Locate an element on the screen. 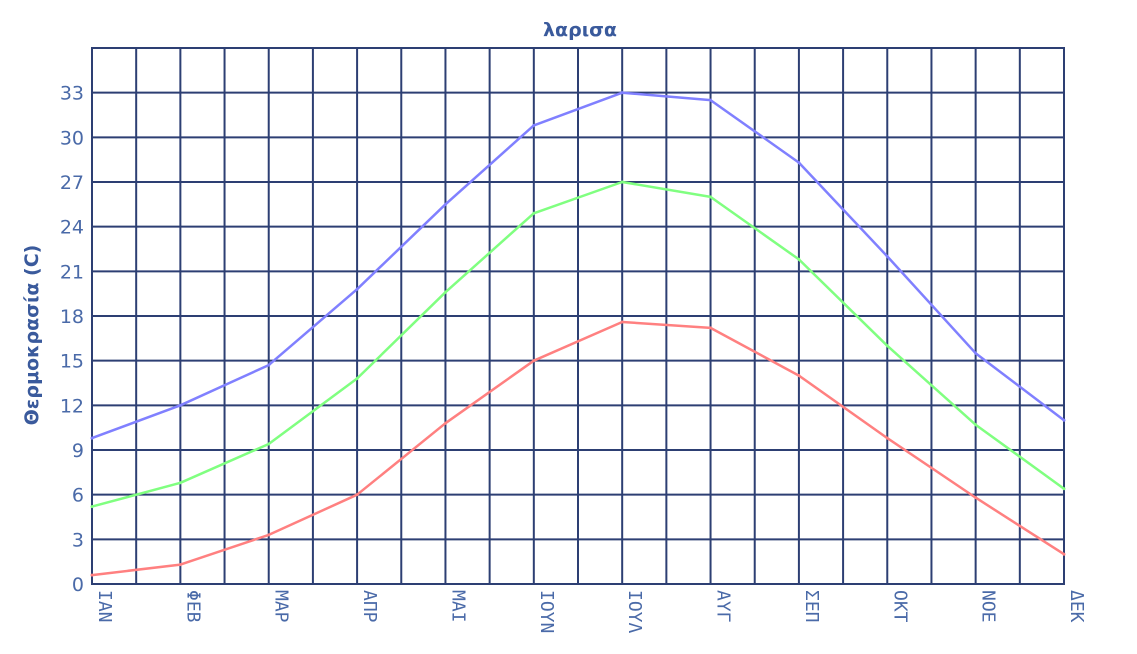 The width and height of the screenshot is (1137, 654). x-tick-label: ΙΑΝ is located at coordinates (104, 606).